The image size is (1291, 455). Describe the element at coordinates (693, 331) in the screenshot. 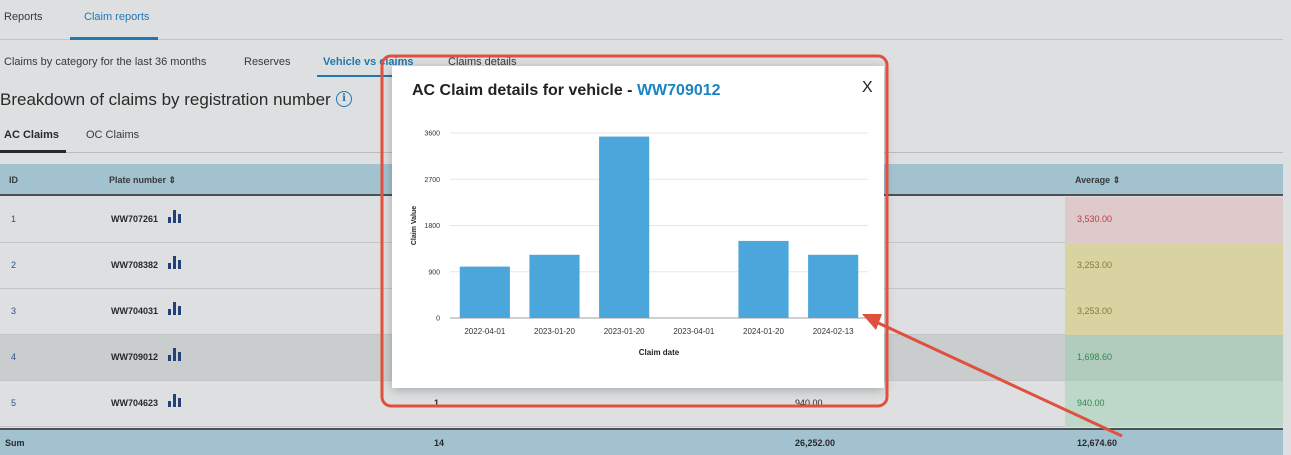

I see `x-tick-label: 2023-04-01` at that location.